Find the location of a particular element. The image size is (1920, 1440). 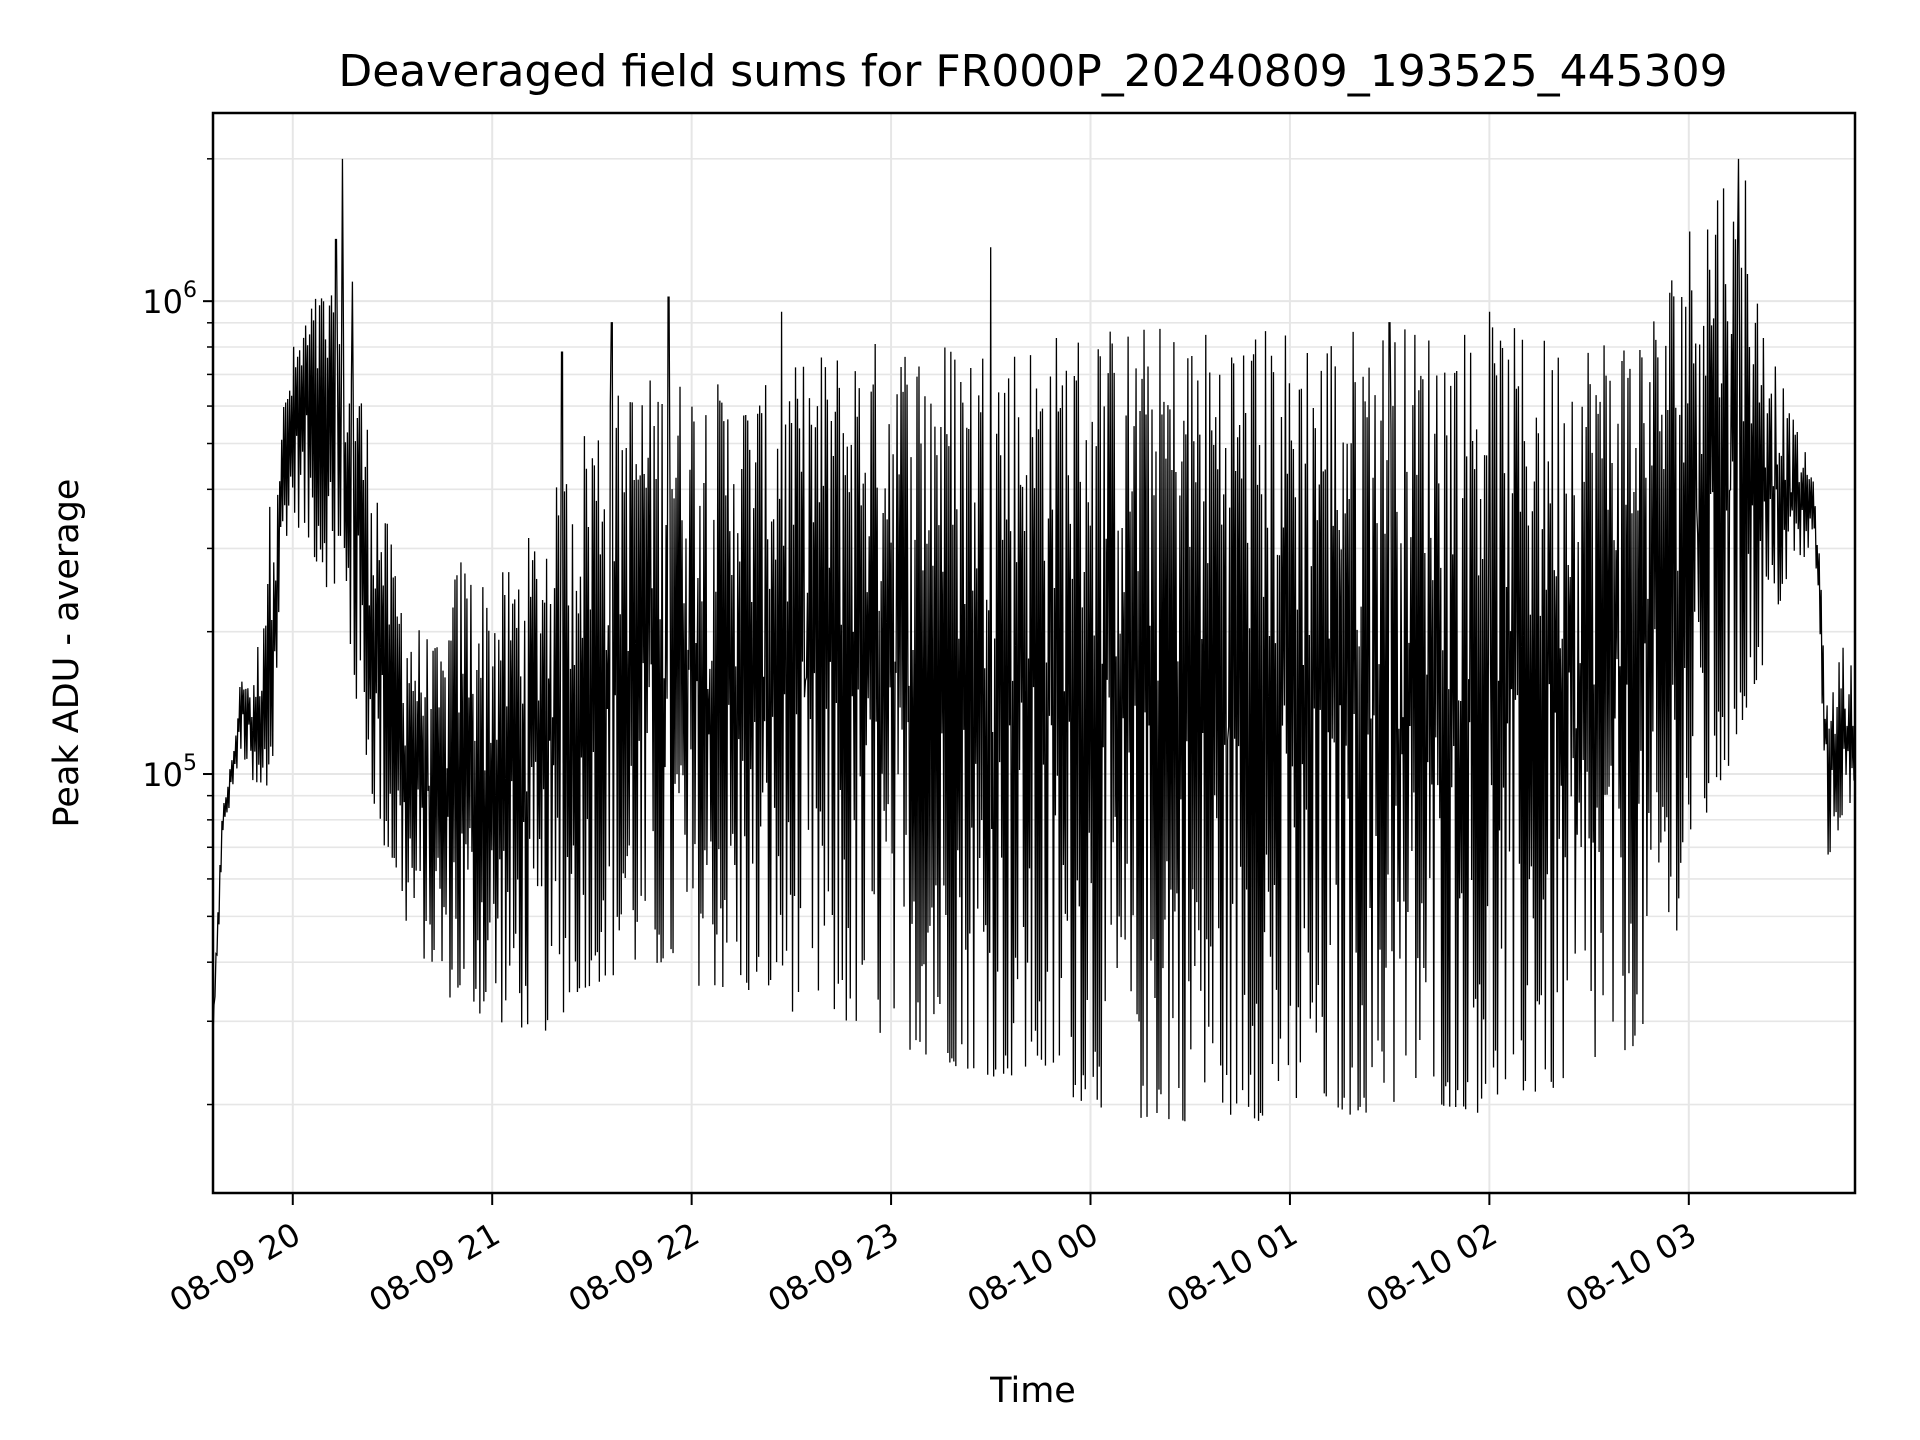

x-tick-label: 08-10 01 is located at coordinates (1232, 1267).